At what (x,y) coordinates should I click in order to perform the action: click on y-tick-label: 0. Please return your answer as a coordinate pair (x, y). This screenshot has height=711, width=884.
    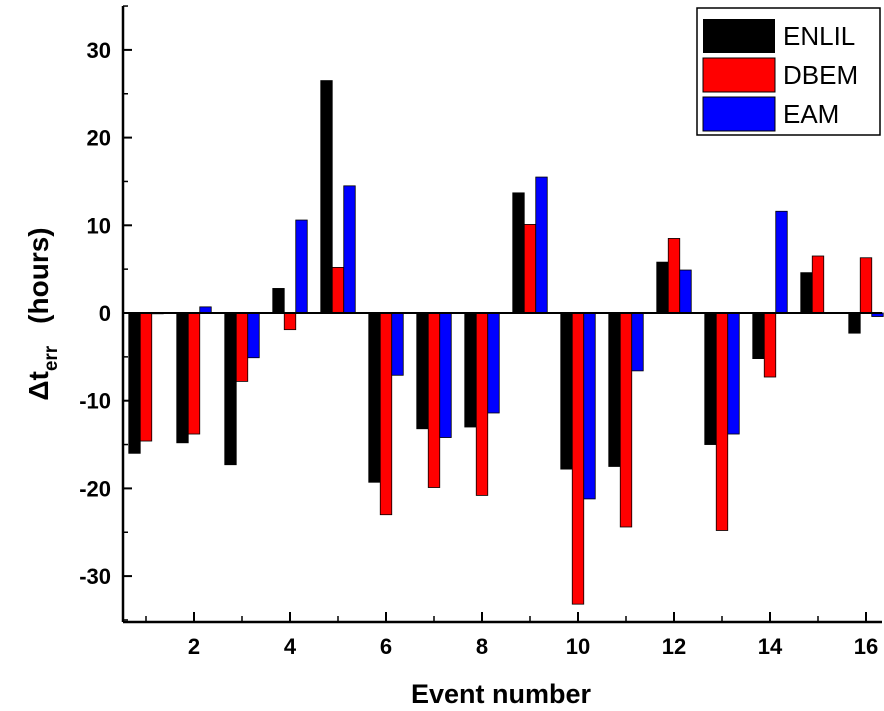
    Looking at the image, I should click on (105, 313).